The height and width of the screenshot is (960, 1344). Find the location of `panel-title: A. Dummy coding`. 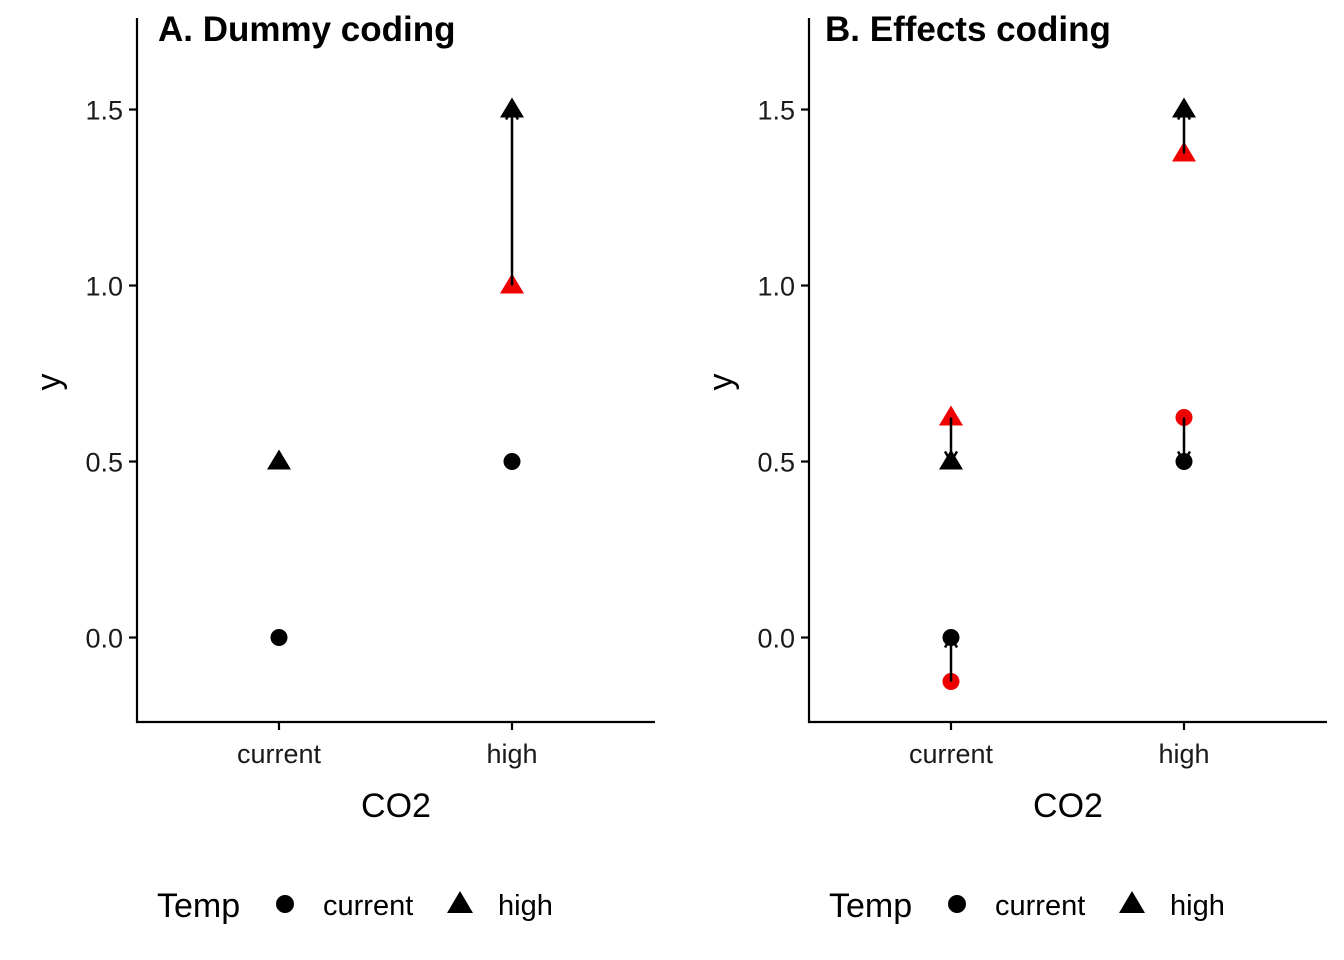

panel-title: A. Dummy coding is located at coordinates (307, 29).